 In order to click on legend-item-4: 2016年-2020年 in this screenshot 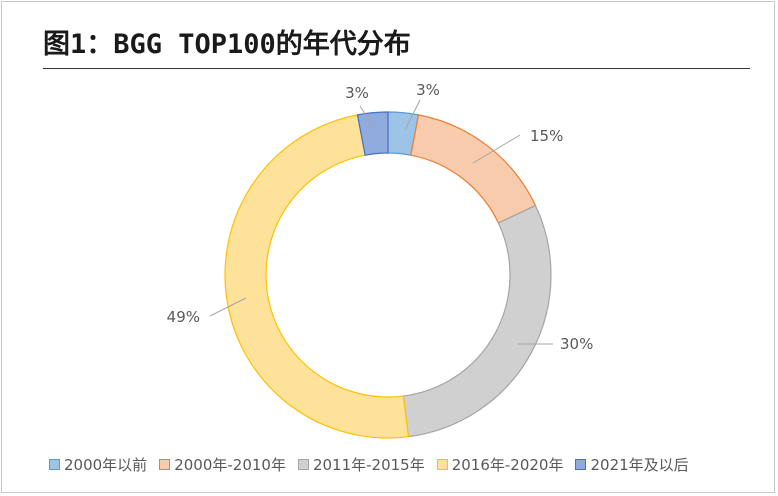, I will do `click(500, 464)`.